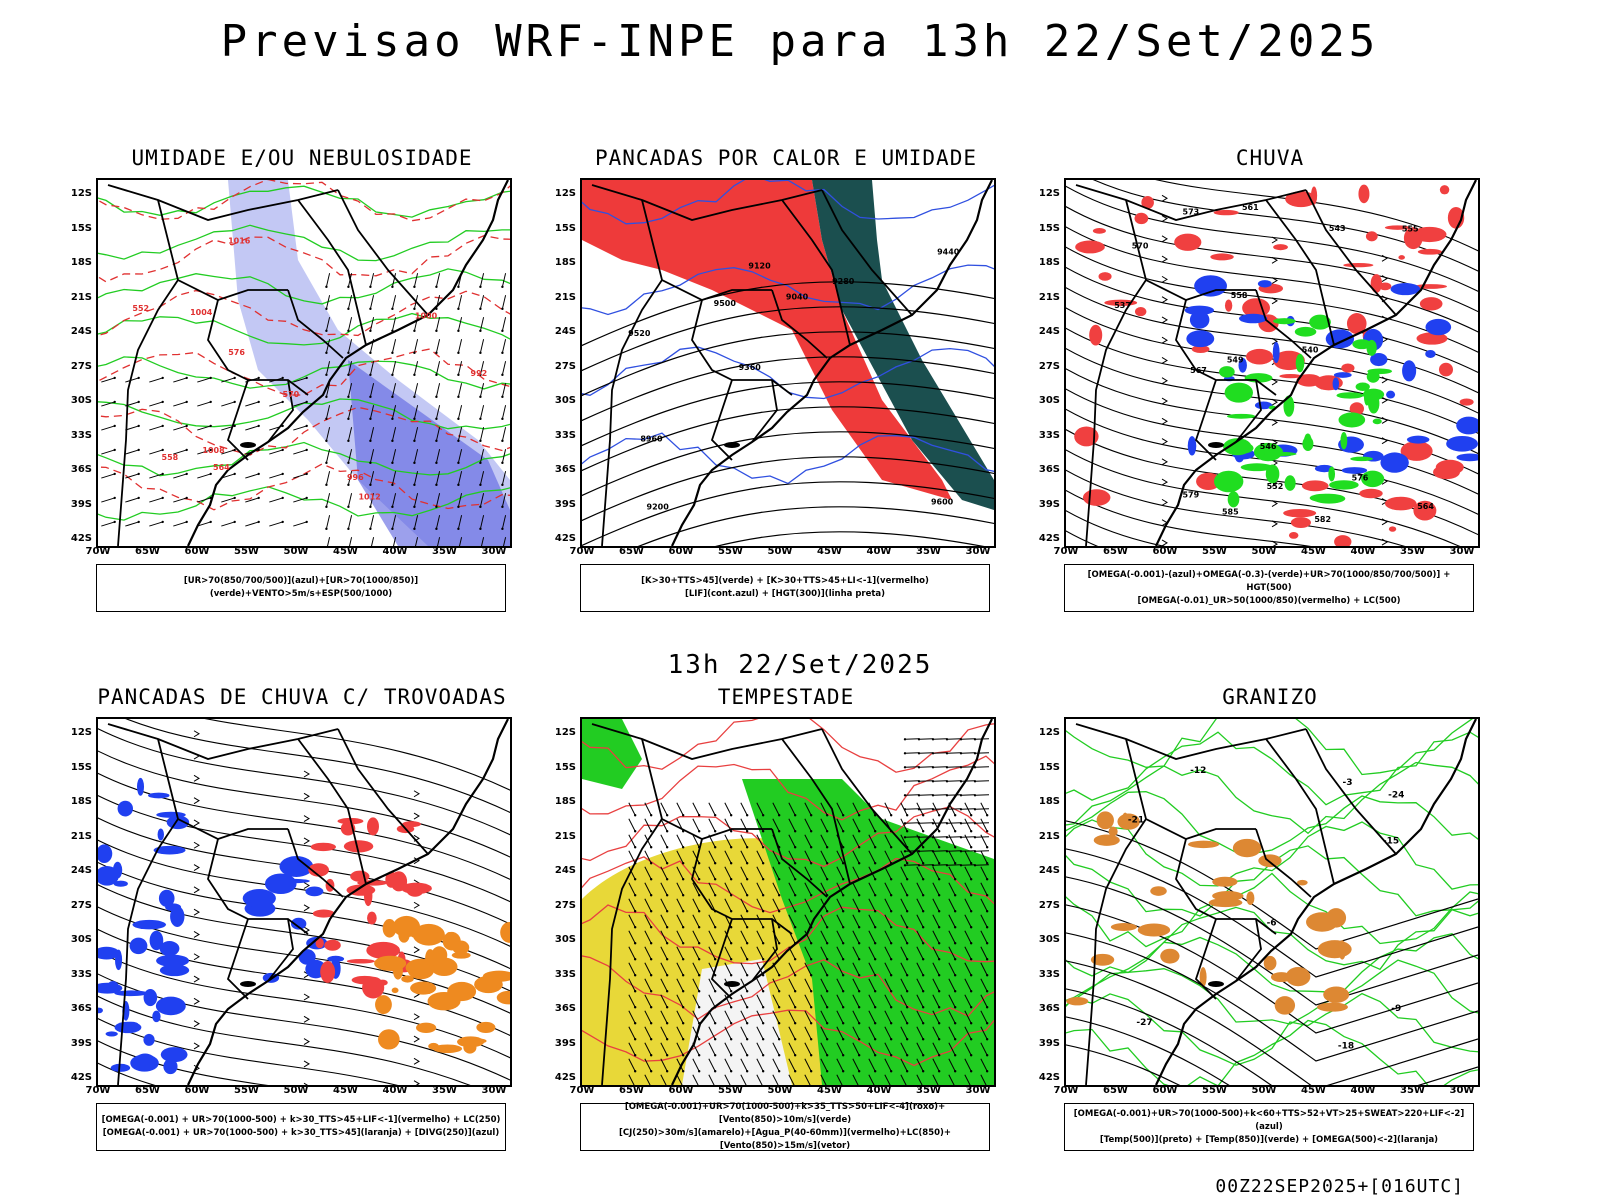  Describe the element at coordinates (1250, 207) in the screenshot. I see `contour-label: 561` at that location.